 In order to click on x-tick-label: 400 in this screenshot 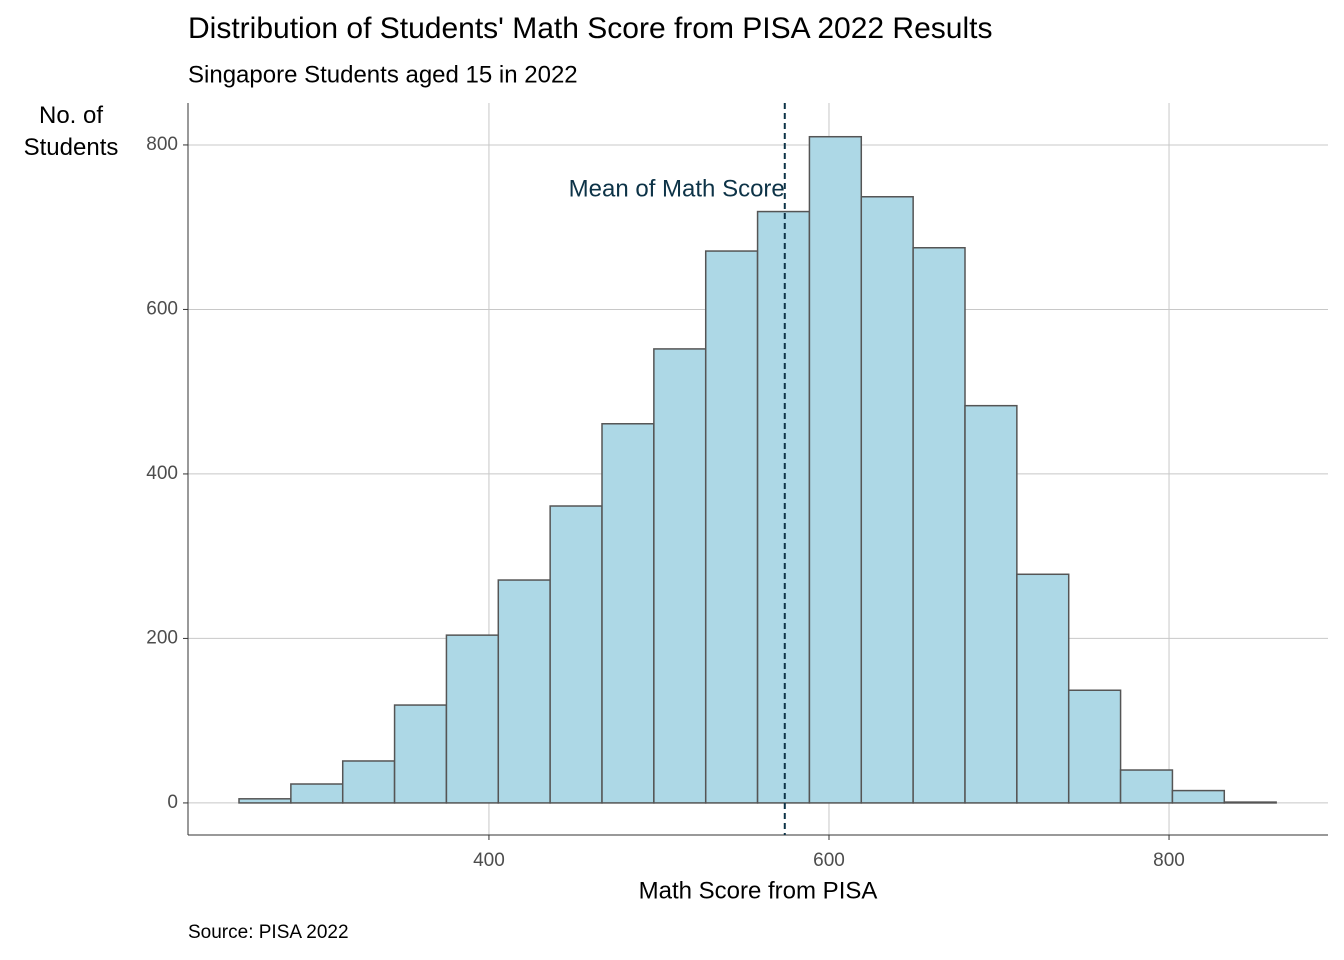, I will do `click(489, 860)`.